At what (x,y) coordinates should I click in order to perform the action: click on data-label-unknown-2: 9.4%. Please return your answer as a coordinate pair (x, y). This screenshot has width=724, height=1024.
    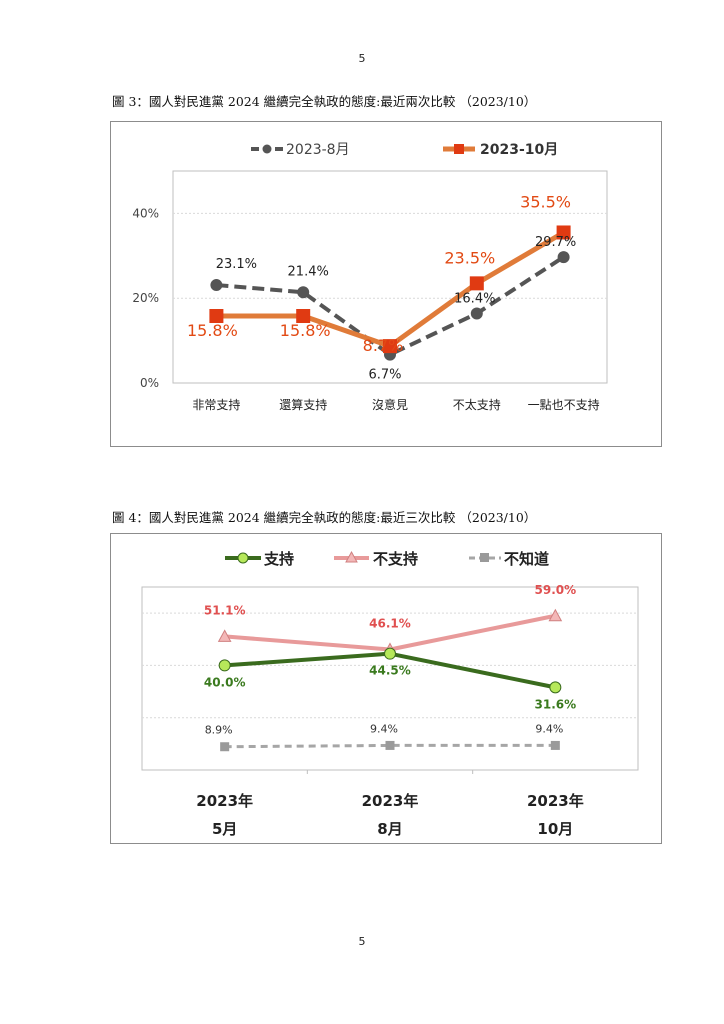
    Looking at the image, I should click on (549, 728).